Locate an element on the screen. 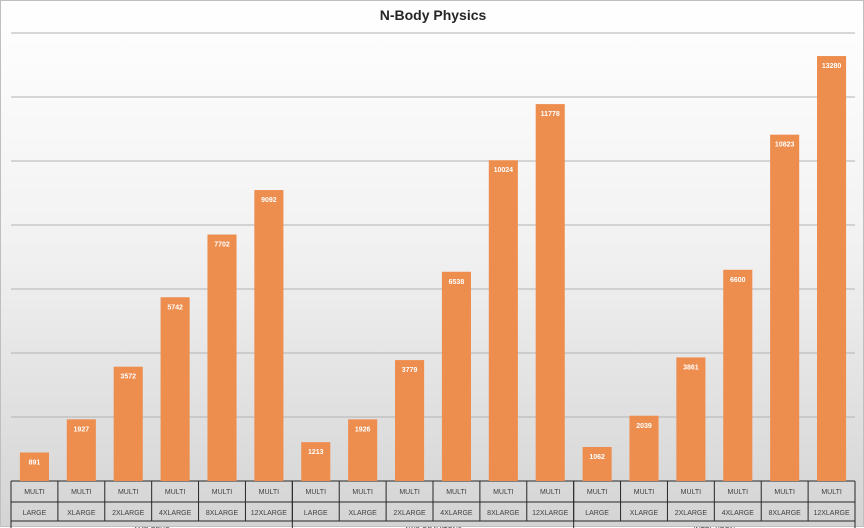  data-label: 5742 is located at coordinates (175, 307).